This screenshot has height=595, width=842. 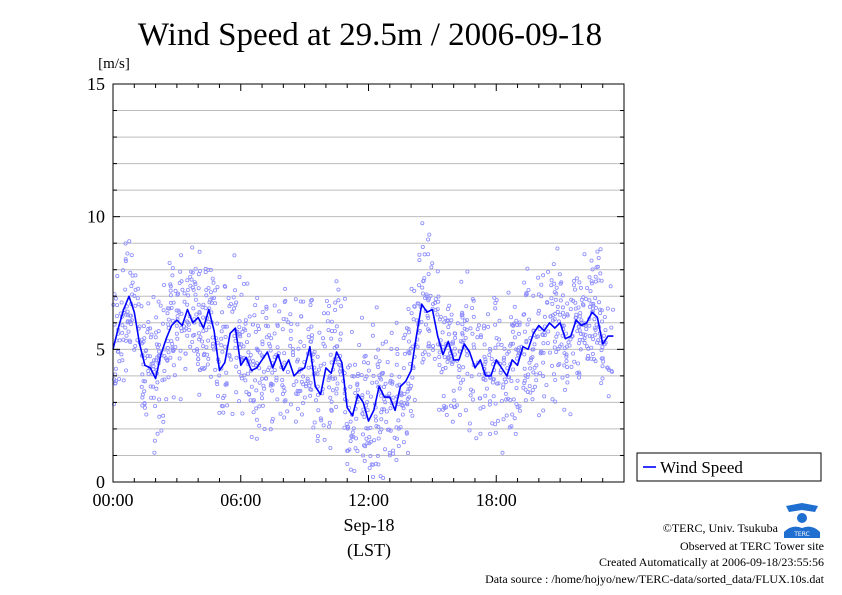 I want to click on chart-title: Wind Speed at 29.5m / 2006-09-18, so click(x=370, y=35).